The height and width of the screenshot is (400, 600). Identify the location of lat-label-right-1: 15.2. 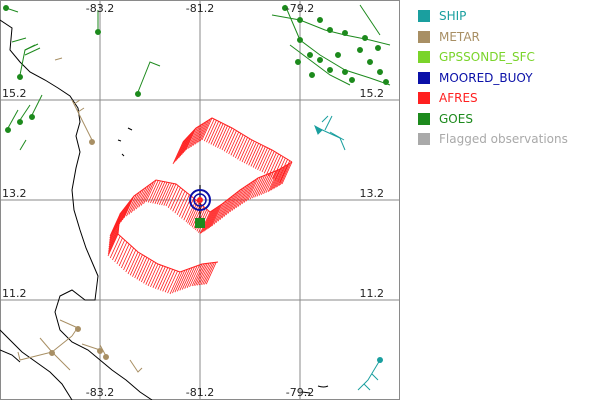
(372, 93).